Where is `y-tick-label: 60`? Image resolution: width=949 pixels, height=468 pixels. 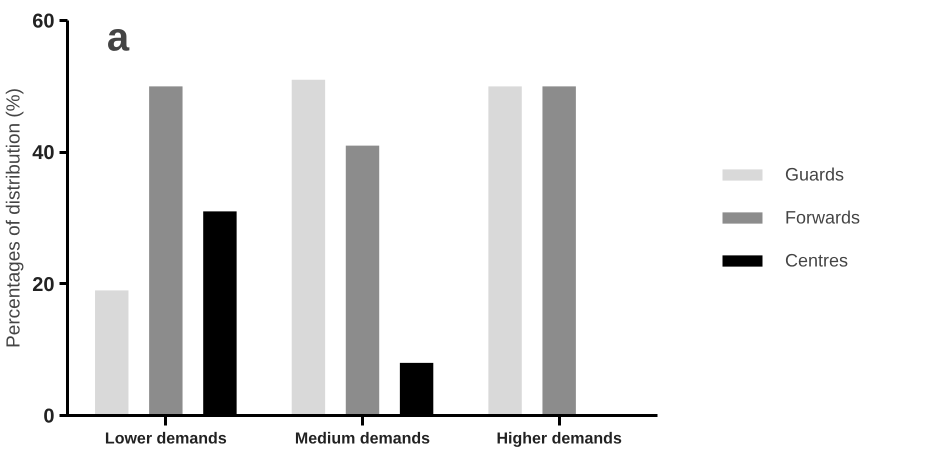
y-tick-label: 60 is located at coordinates (43, 21).